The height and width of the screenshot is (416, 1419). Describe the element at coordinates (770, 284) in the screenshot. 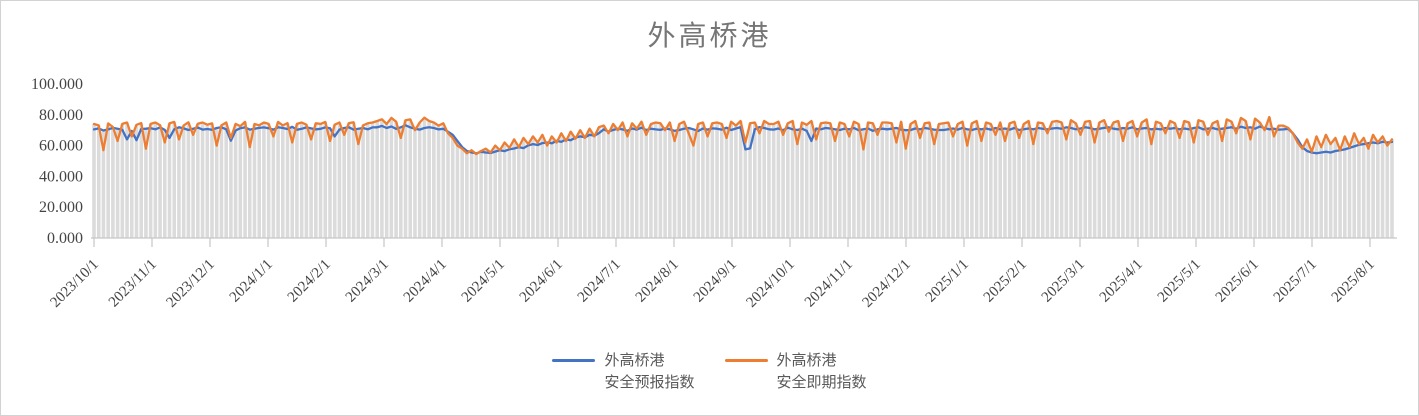

I see `svg-text: 2024/10/1` at that location.